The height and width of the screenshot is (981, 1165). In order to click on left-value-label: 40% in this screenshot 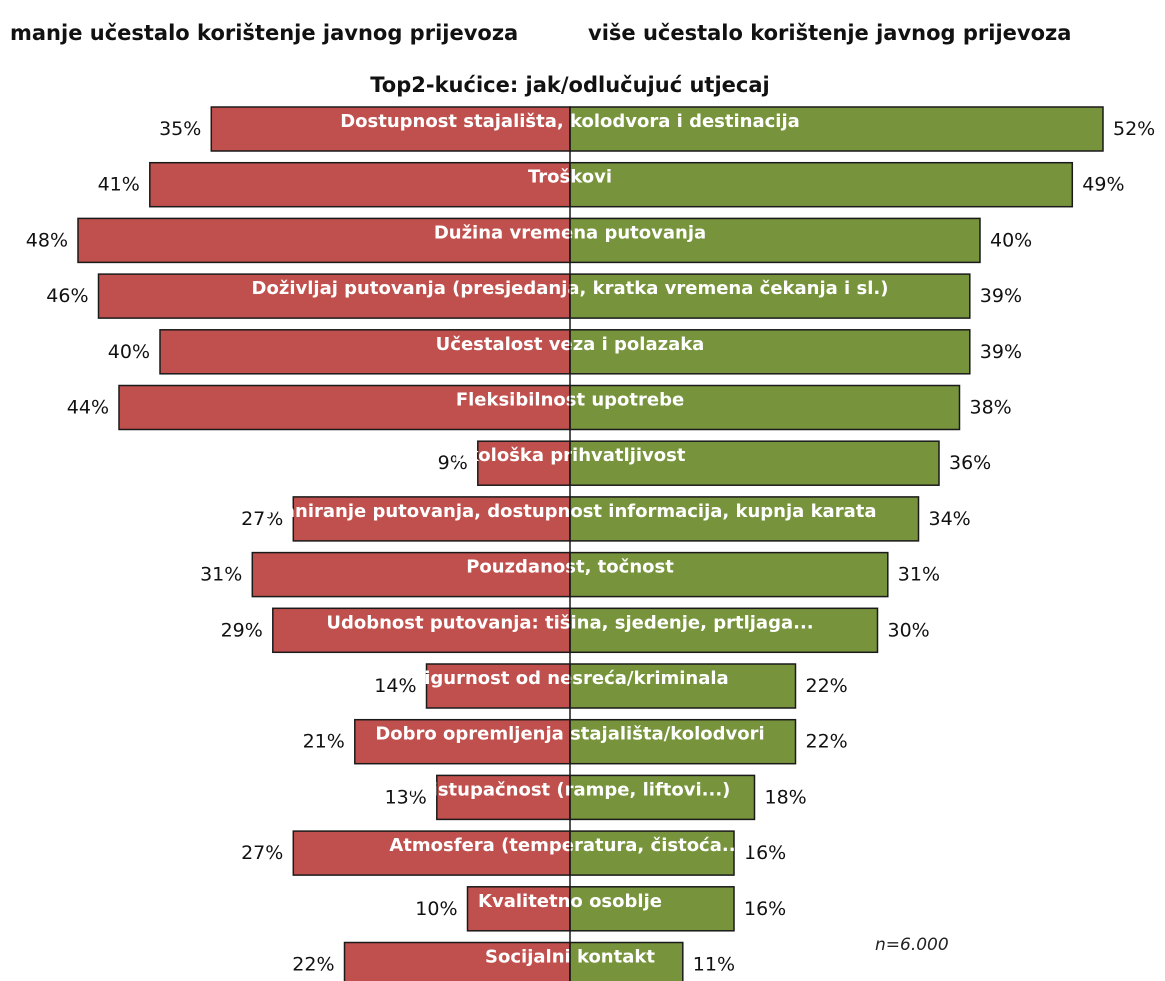, I will do `click(129, 352)`.